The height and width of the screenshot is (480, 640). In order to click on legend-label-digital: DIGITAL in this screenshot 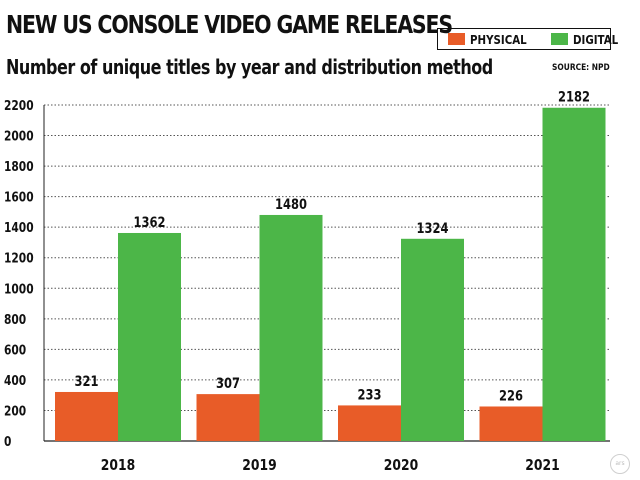, I will do `click(596, 39)`.